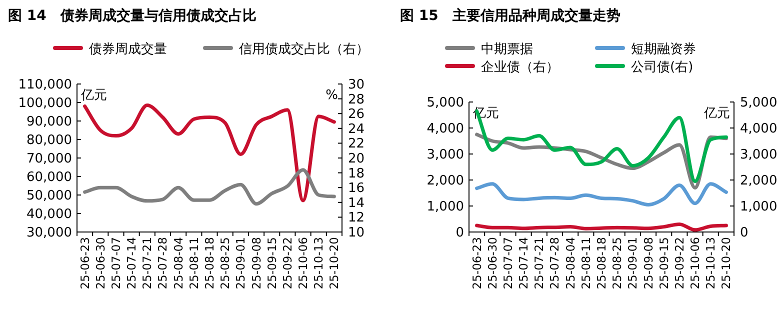 This screenshot has height=330, width=784. I want to click on y2-tick-label: 5,000, so click(759, 103).